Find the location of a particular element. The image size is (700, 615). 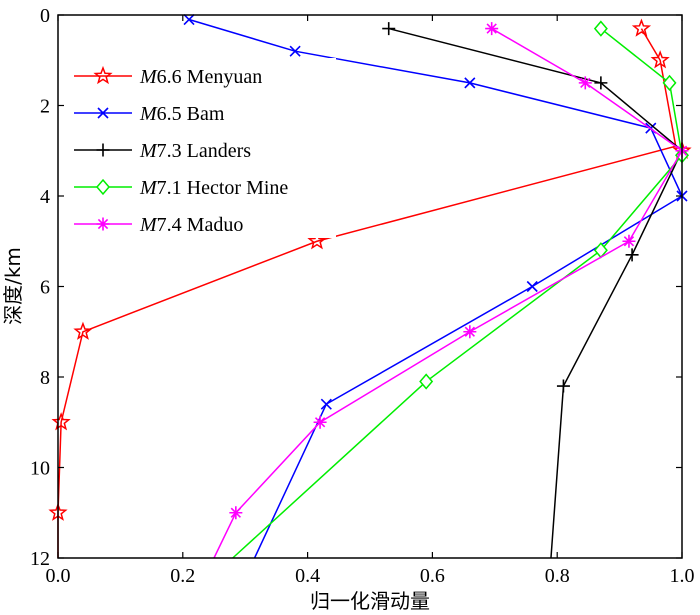

legend-label: M6.5 Bam is located at coordinates (182, 114).